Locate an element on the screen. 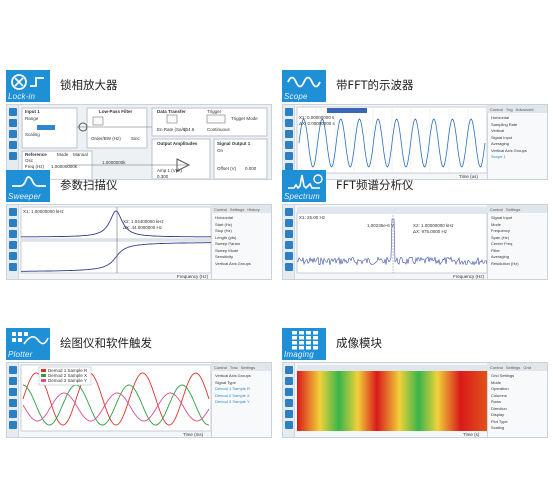 The image size is (553, 488). imaging-panel-rows: Rows is located at coordinates (496, 401).